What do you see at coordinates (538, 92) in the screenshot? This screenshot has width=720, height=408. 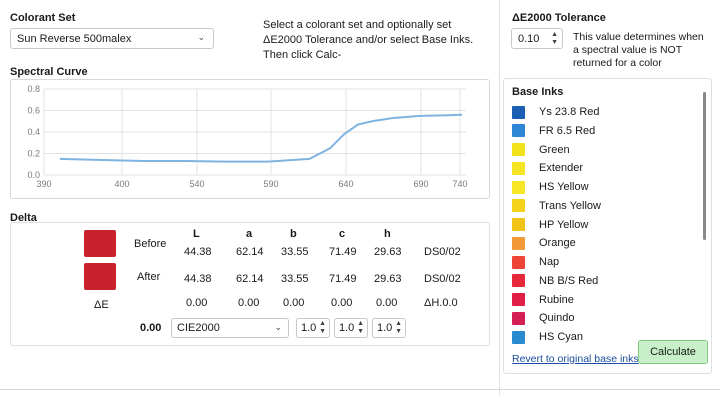 I see `base-inks-label: Base Inks` at bounding box center [538, 92].